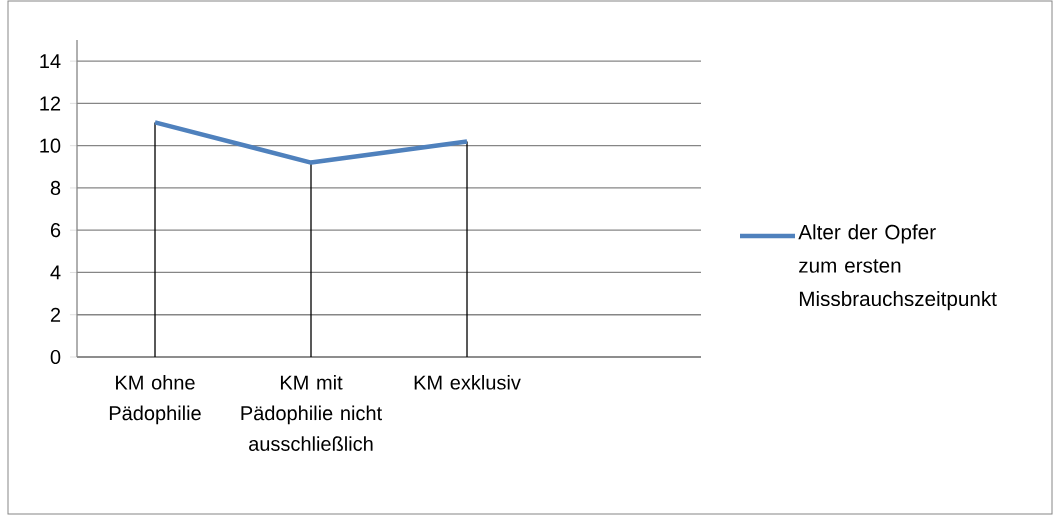 The height and width of the screenshot is (515, 1053). I want to click on y-tick-label: 6, so click(55, 230).